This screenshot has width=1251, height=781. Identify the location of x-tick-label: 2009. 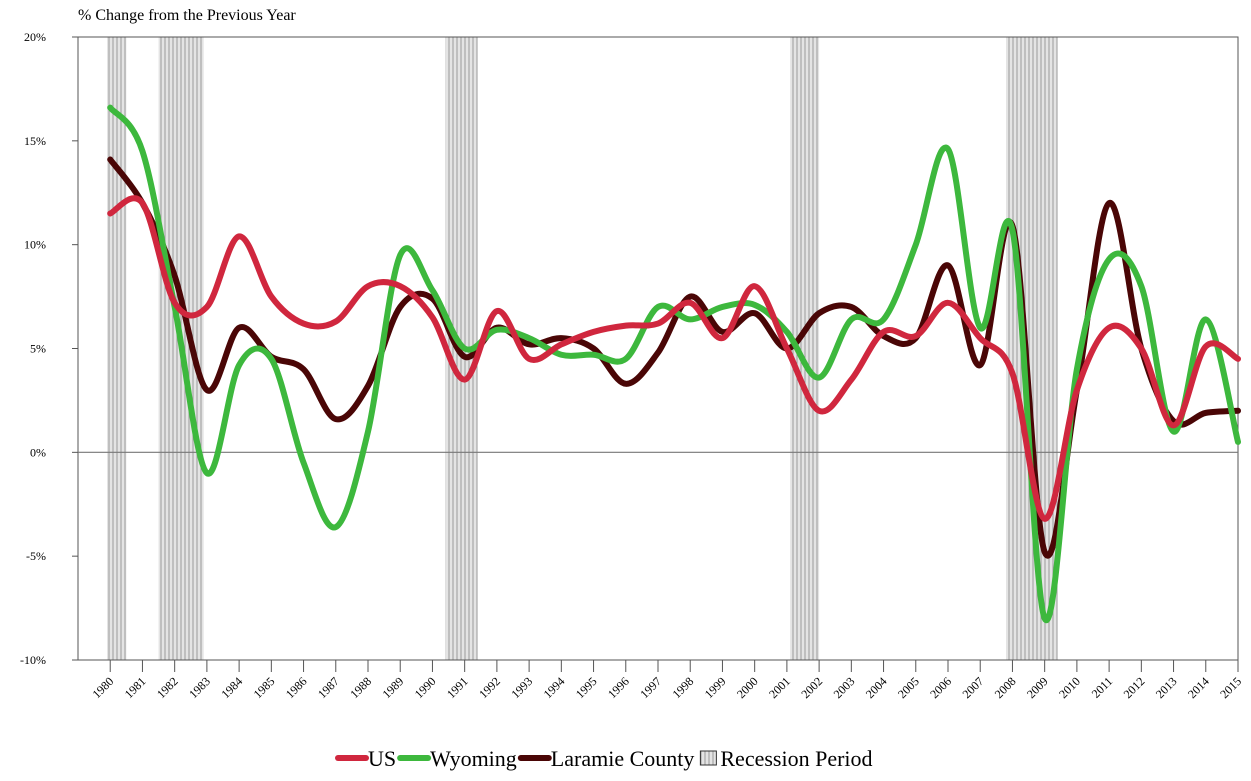
(1037, 687).